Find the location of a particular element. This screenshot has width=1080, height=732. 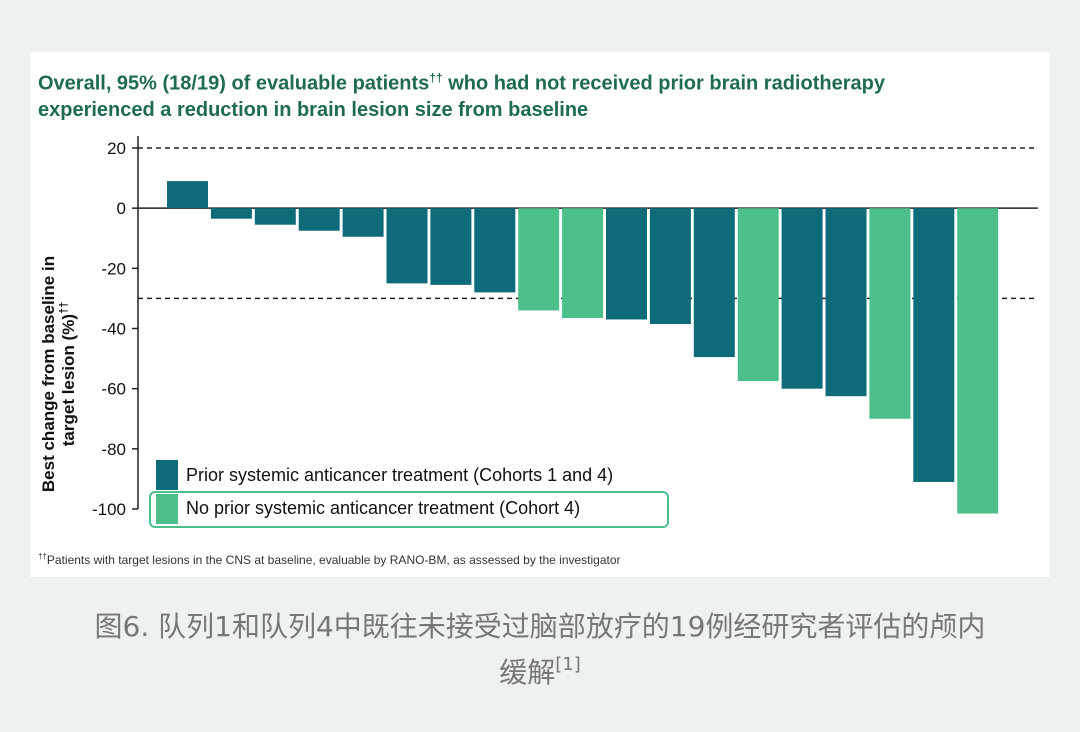

caption-line1: 图6. 队列1和队列4中既往未接受过脑部放疗的19例经研究者评估的颅内 is located at coordinates (540, 626).